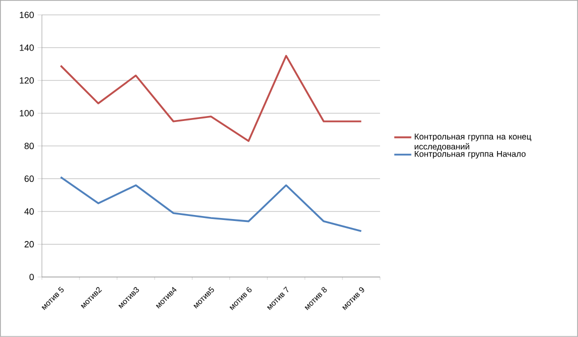 This screenshot has height=337, width=578. I want to click on y-tick-label: 140, so click(27, 47).